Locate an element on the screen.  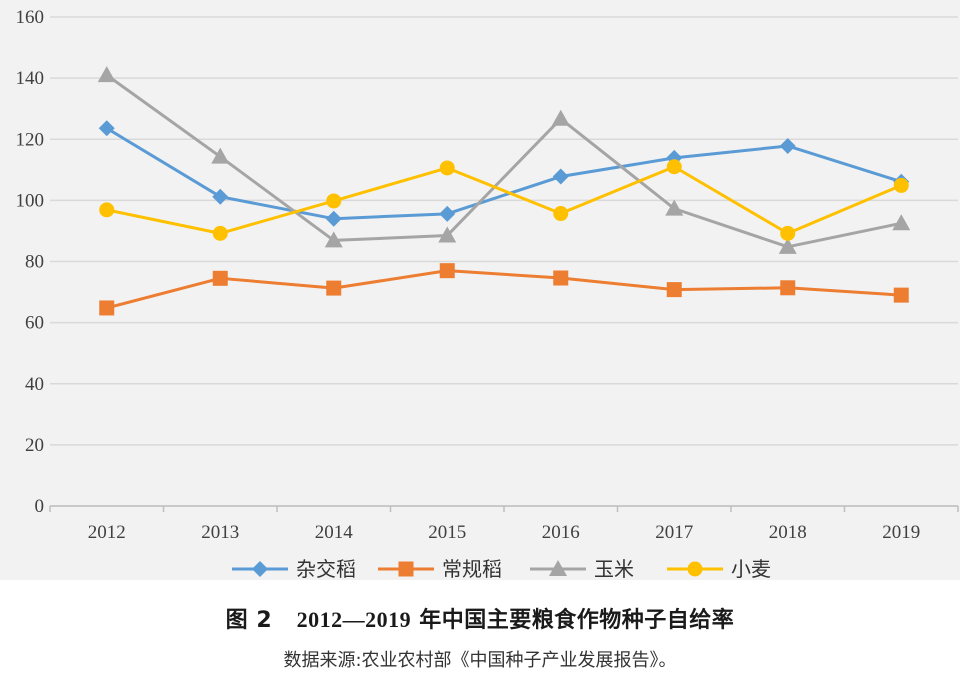
data-source-note: 数据来源:农业农村部《中国种子产业发展报告》。 is located at coordinates (480, 660).